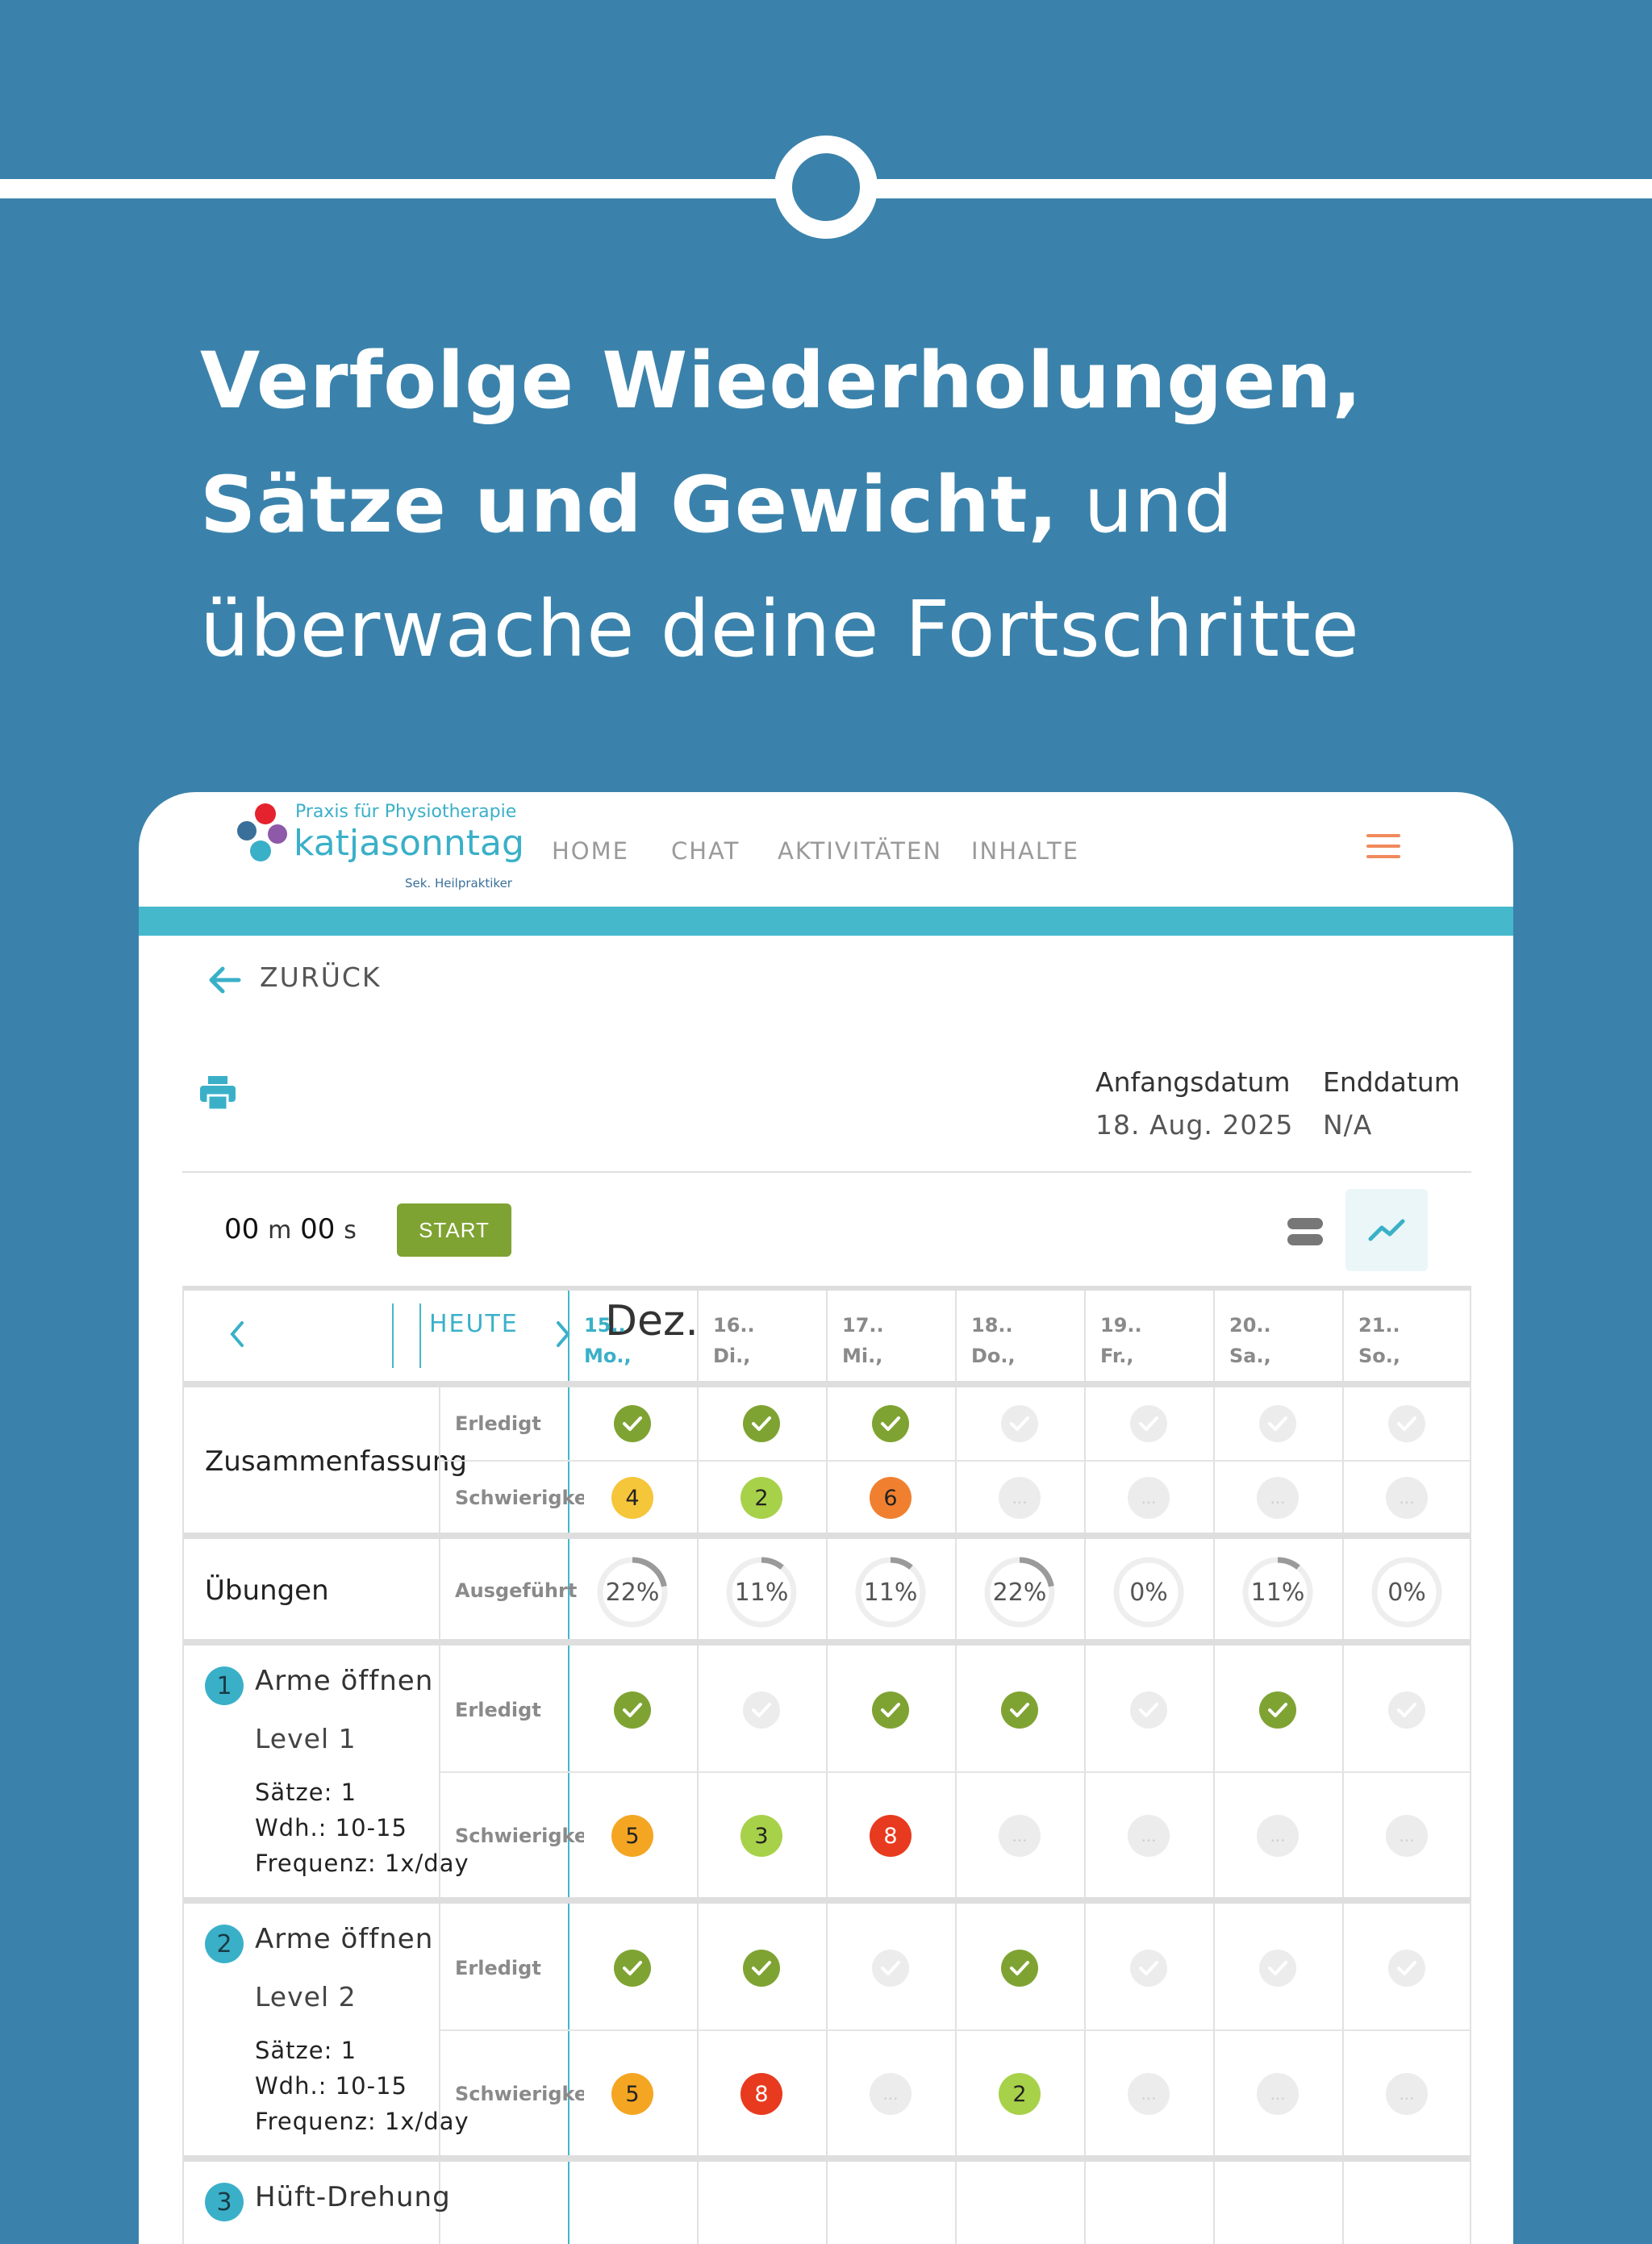  I want to click on nav-chat: CHAT, so click(706, 851).